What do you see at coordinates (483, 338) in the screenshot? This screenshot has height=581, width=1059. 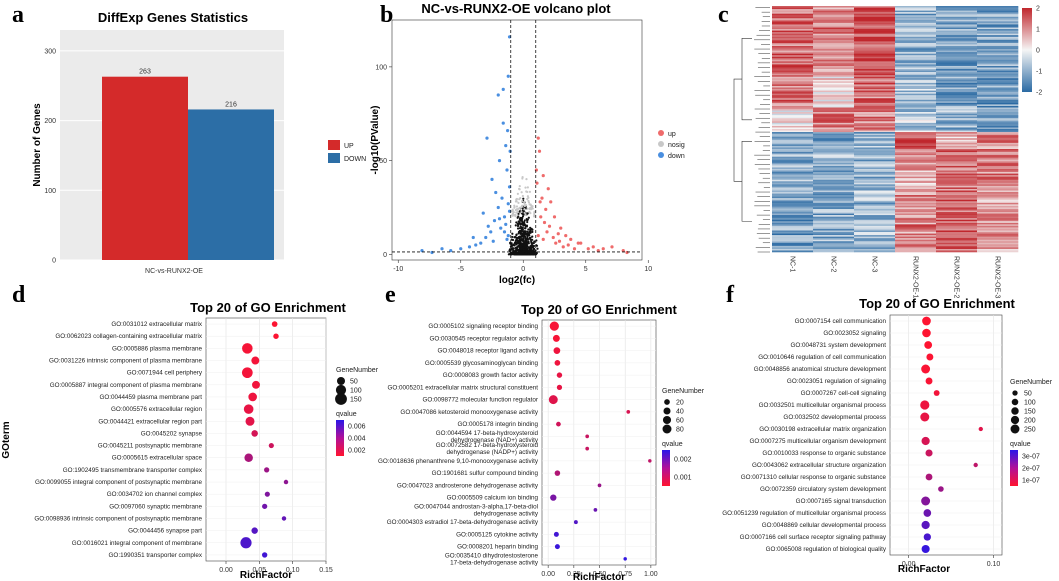 I see `go-term-label: GO:0030545 receptor regulator activity` at bounding box center [483, 338].